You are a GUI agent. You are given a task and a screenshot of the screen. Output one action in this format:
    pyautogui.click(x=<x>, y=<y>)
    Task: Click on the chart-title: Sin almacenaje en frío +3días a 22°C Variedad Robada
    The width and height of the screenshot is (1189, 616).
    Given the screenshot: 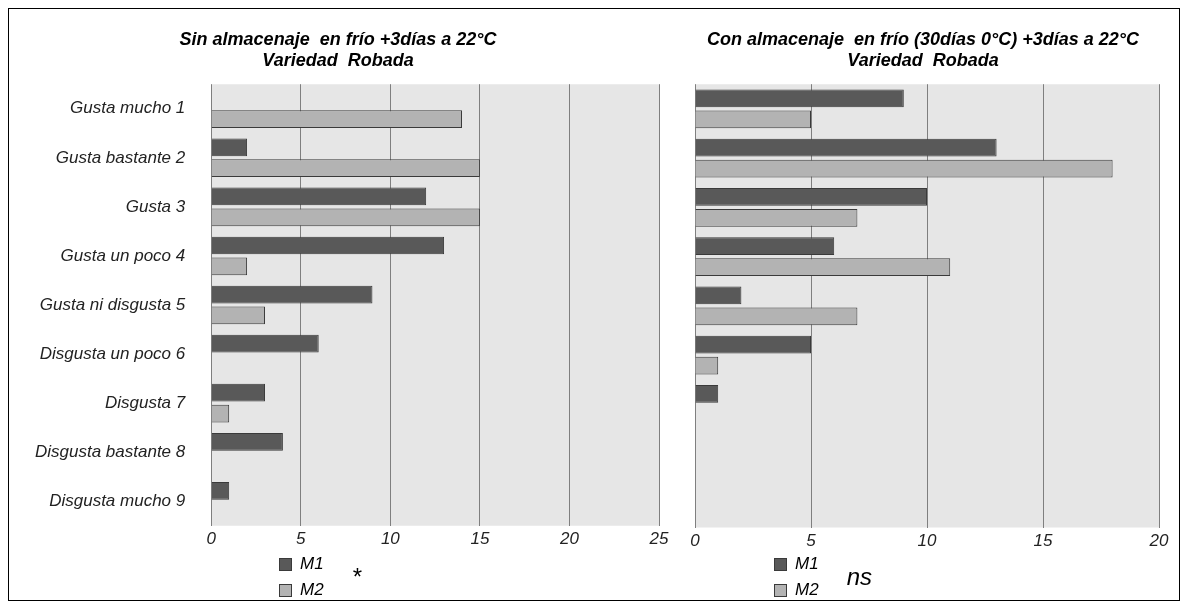 What is the action you would take?
    pyautogui.click(x=338, y=49)
    